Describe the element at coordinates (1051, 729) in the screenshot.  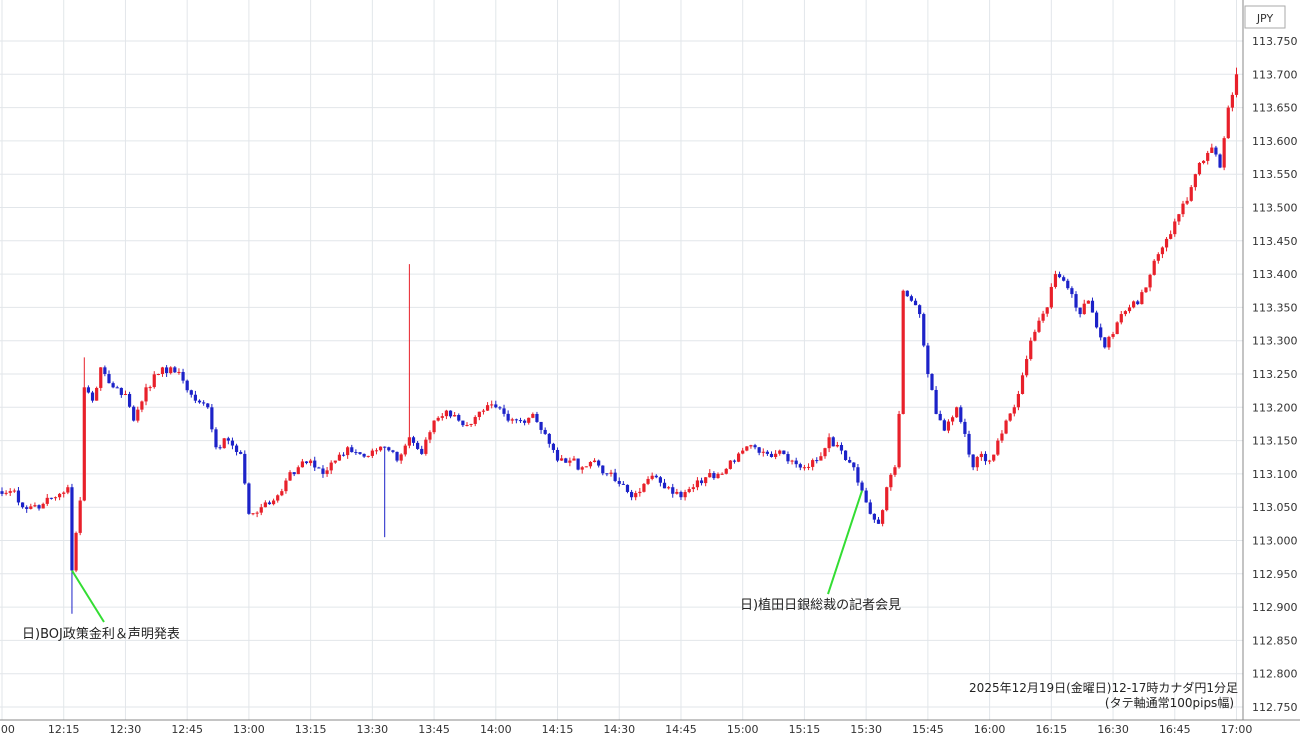
I see `x-tick-label: 16:15` at that location.